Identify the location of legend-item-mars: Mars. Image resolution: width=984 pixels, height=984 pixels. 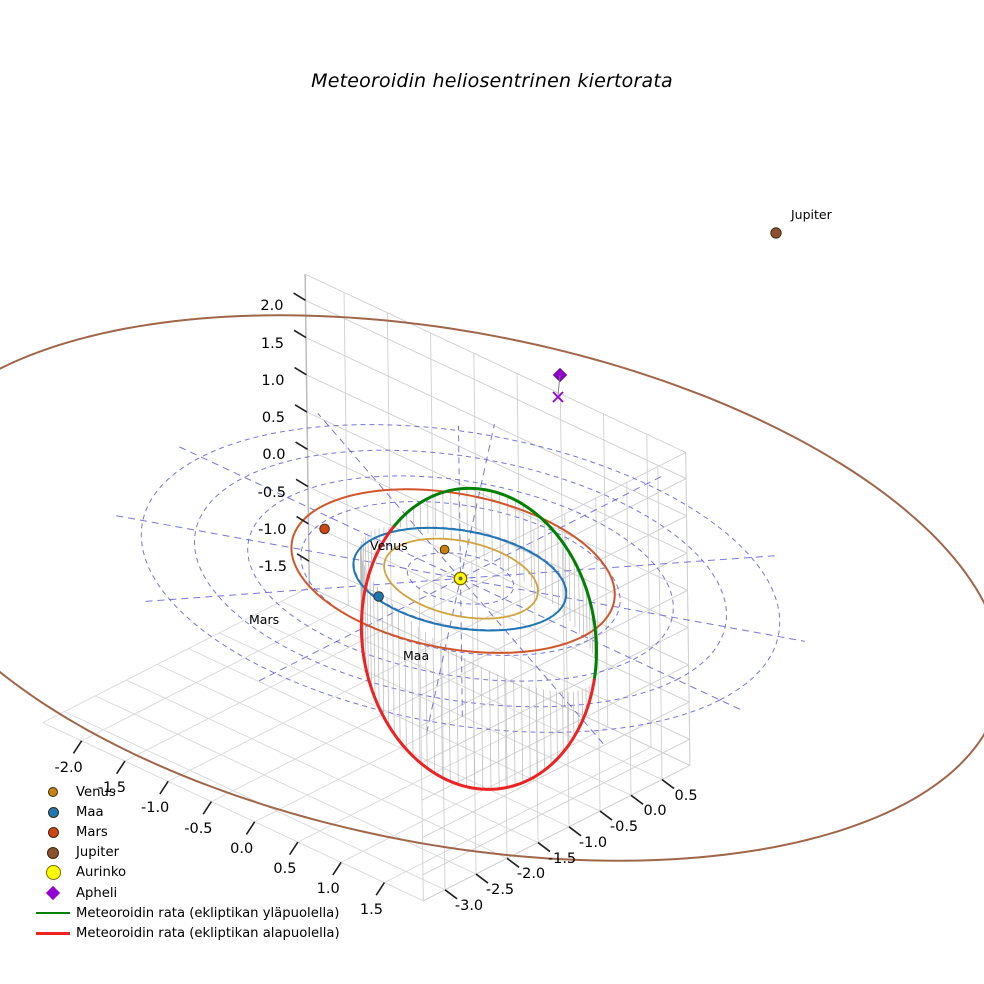
(185, 832).